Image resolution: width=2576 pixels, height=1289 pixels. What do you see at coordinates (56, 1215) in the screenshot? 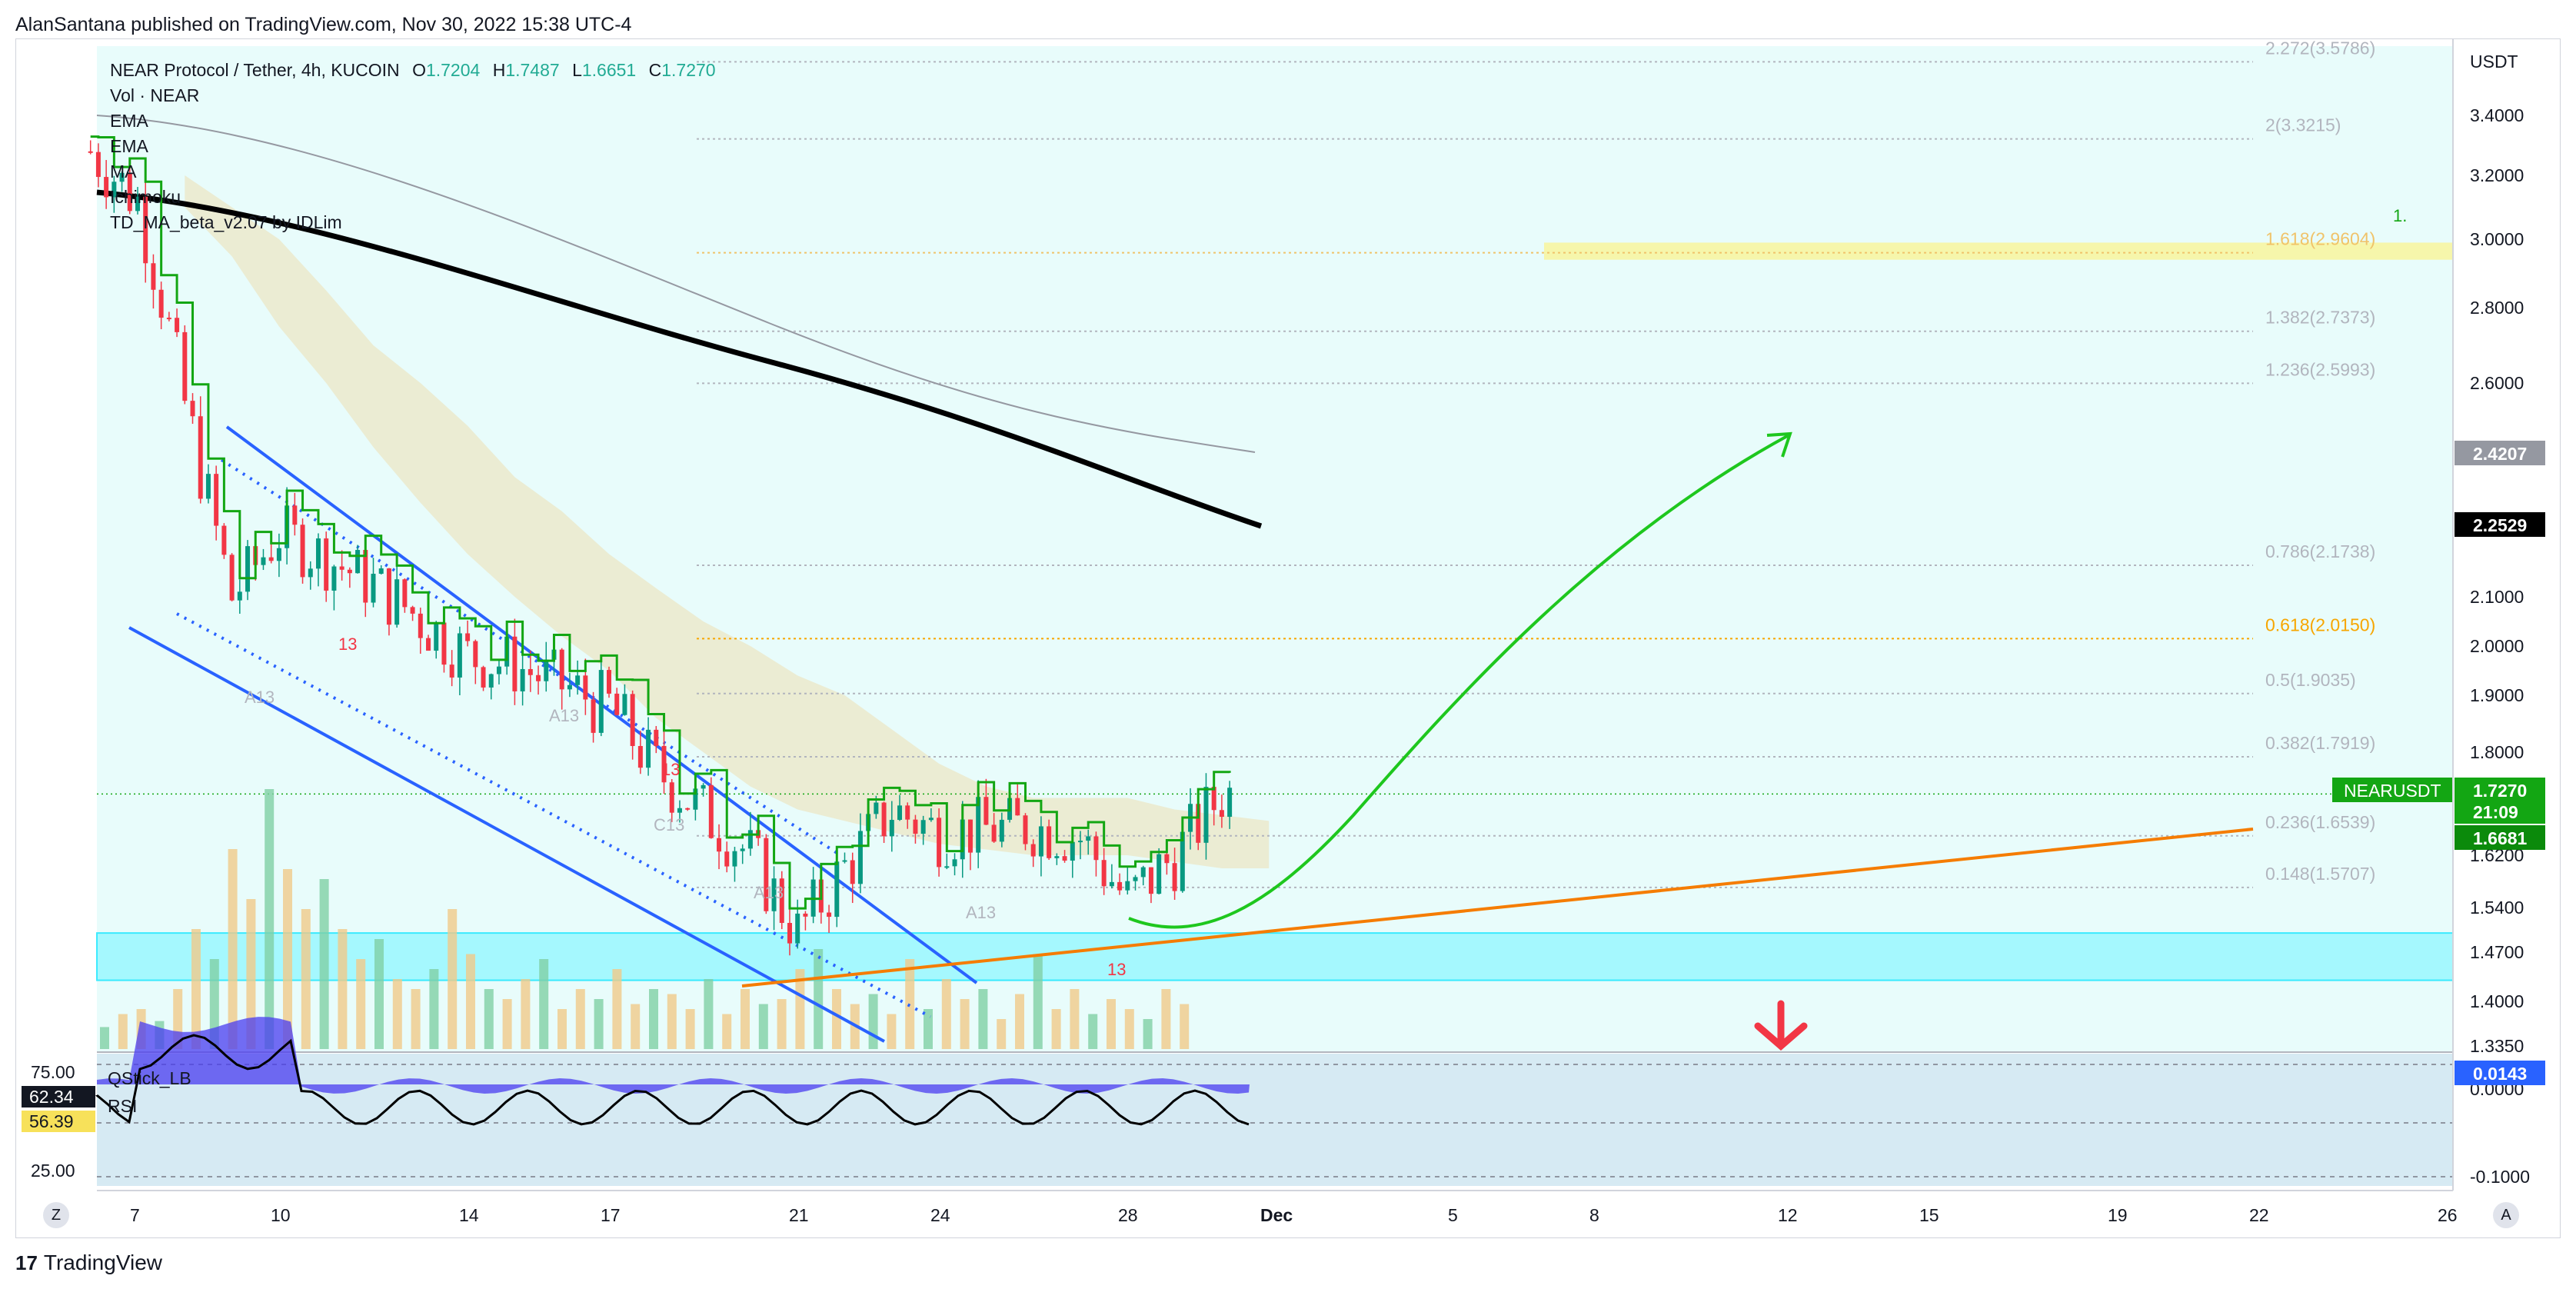
I see `timezone-button: Z` at bounding box center [56, 1215].